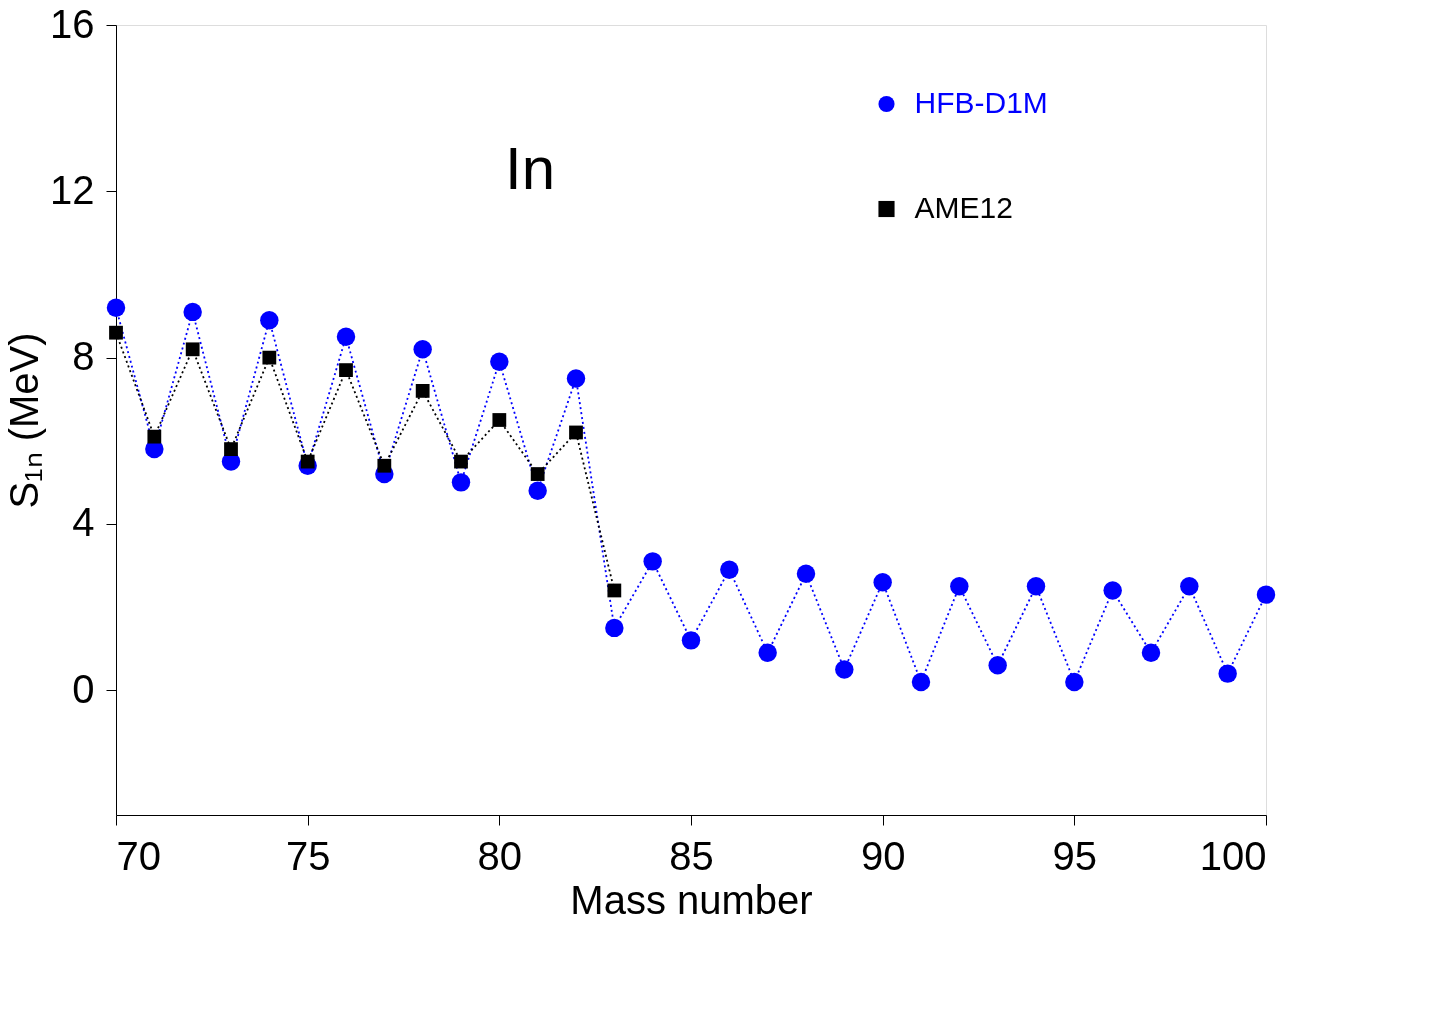 The image size is (1433, 1035). What do you see at coordinates (981, 102) in the screenshot?
I see `legend-label: HFB-D1M` at bounding box center [981, 102].